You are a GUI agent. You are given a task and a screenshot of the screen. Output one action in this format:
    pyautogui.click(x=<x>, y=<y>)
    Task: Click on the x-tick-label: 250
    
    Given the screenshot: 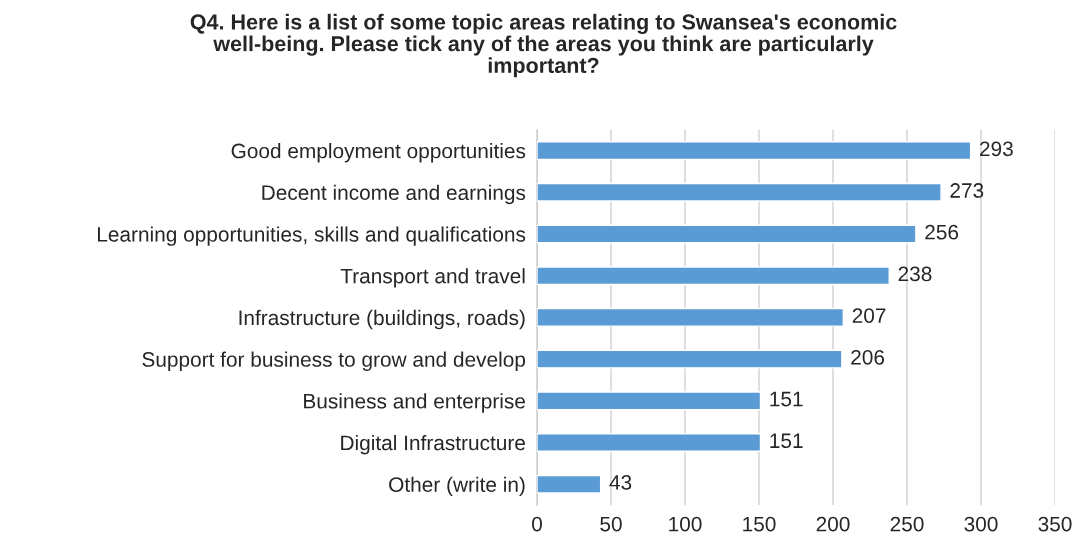 What is the action you would take?
    pyautogui.click(x=907, y=524)
    